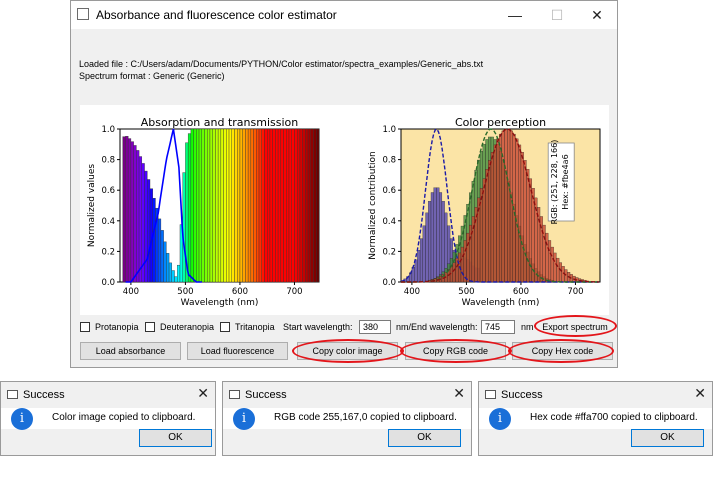 This screenshot has height=484, width=713. I want to click on tritanopia-checkbox, so click(225, 327).